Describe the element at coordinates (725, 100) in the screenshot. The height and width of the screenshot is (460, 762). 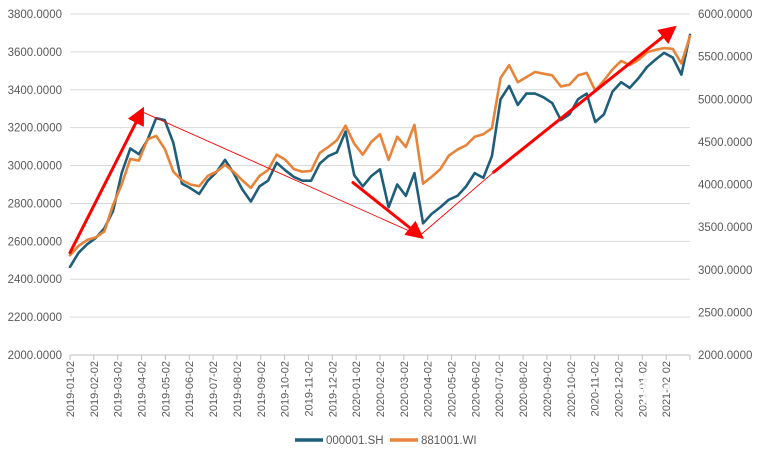
I see `right-tick-label: 5000.0000` at that location.